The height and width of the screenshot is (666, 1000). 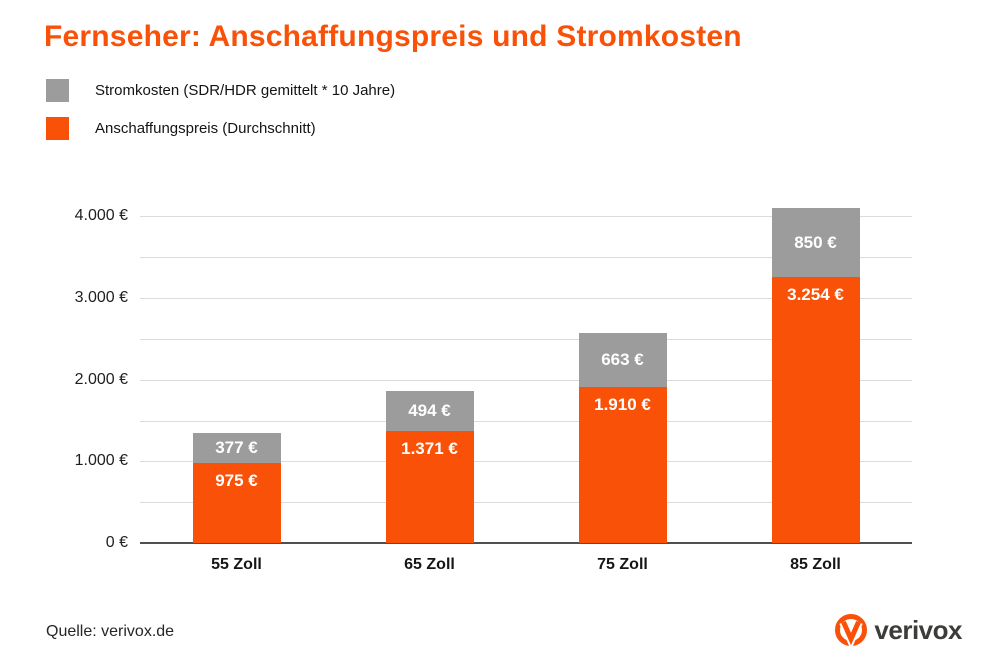 What do you see at coordinates (101, 297) in the screenshot?
I see `y-axis-tick-label: 3.000 €` at bounding box center [101, 297].